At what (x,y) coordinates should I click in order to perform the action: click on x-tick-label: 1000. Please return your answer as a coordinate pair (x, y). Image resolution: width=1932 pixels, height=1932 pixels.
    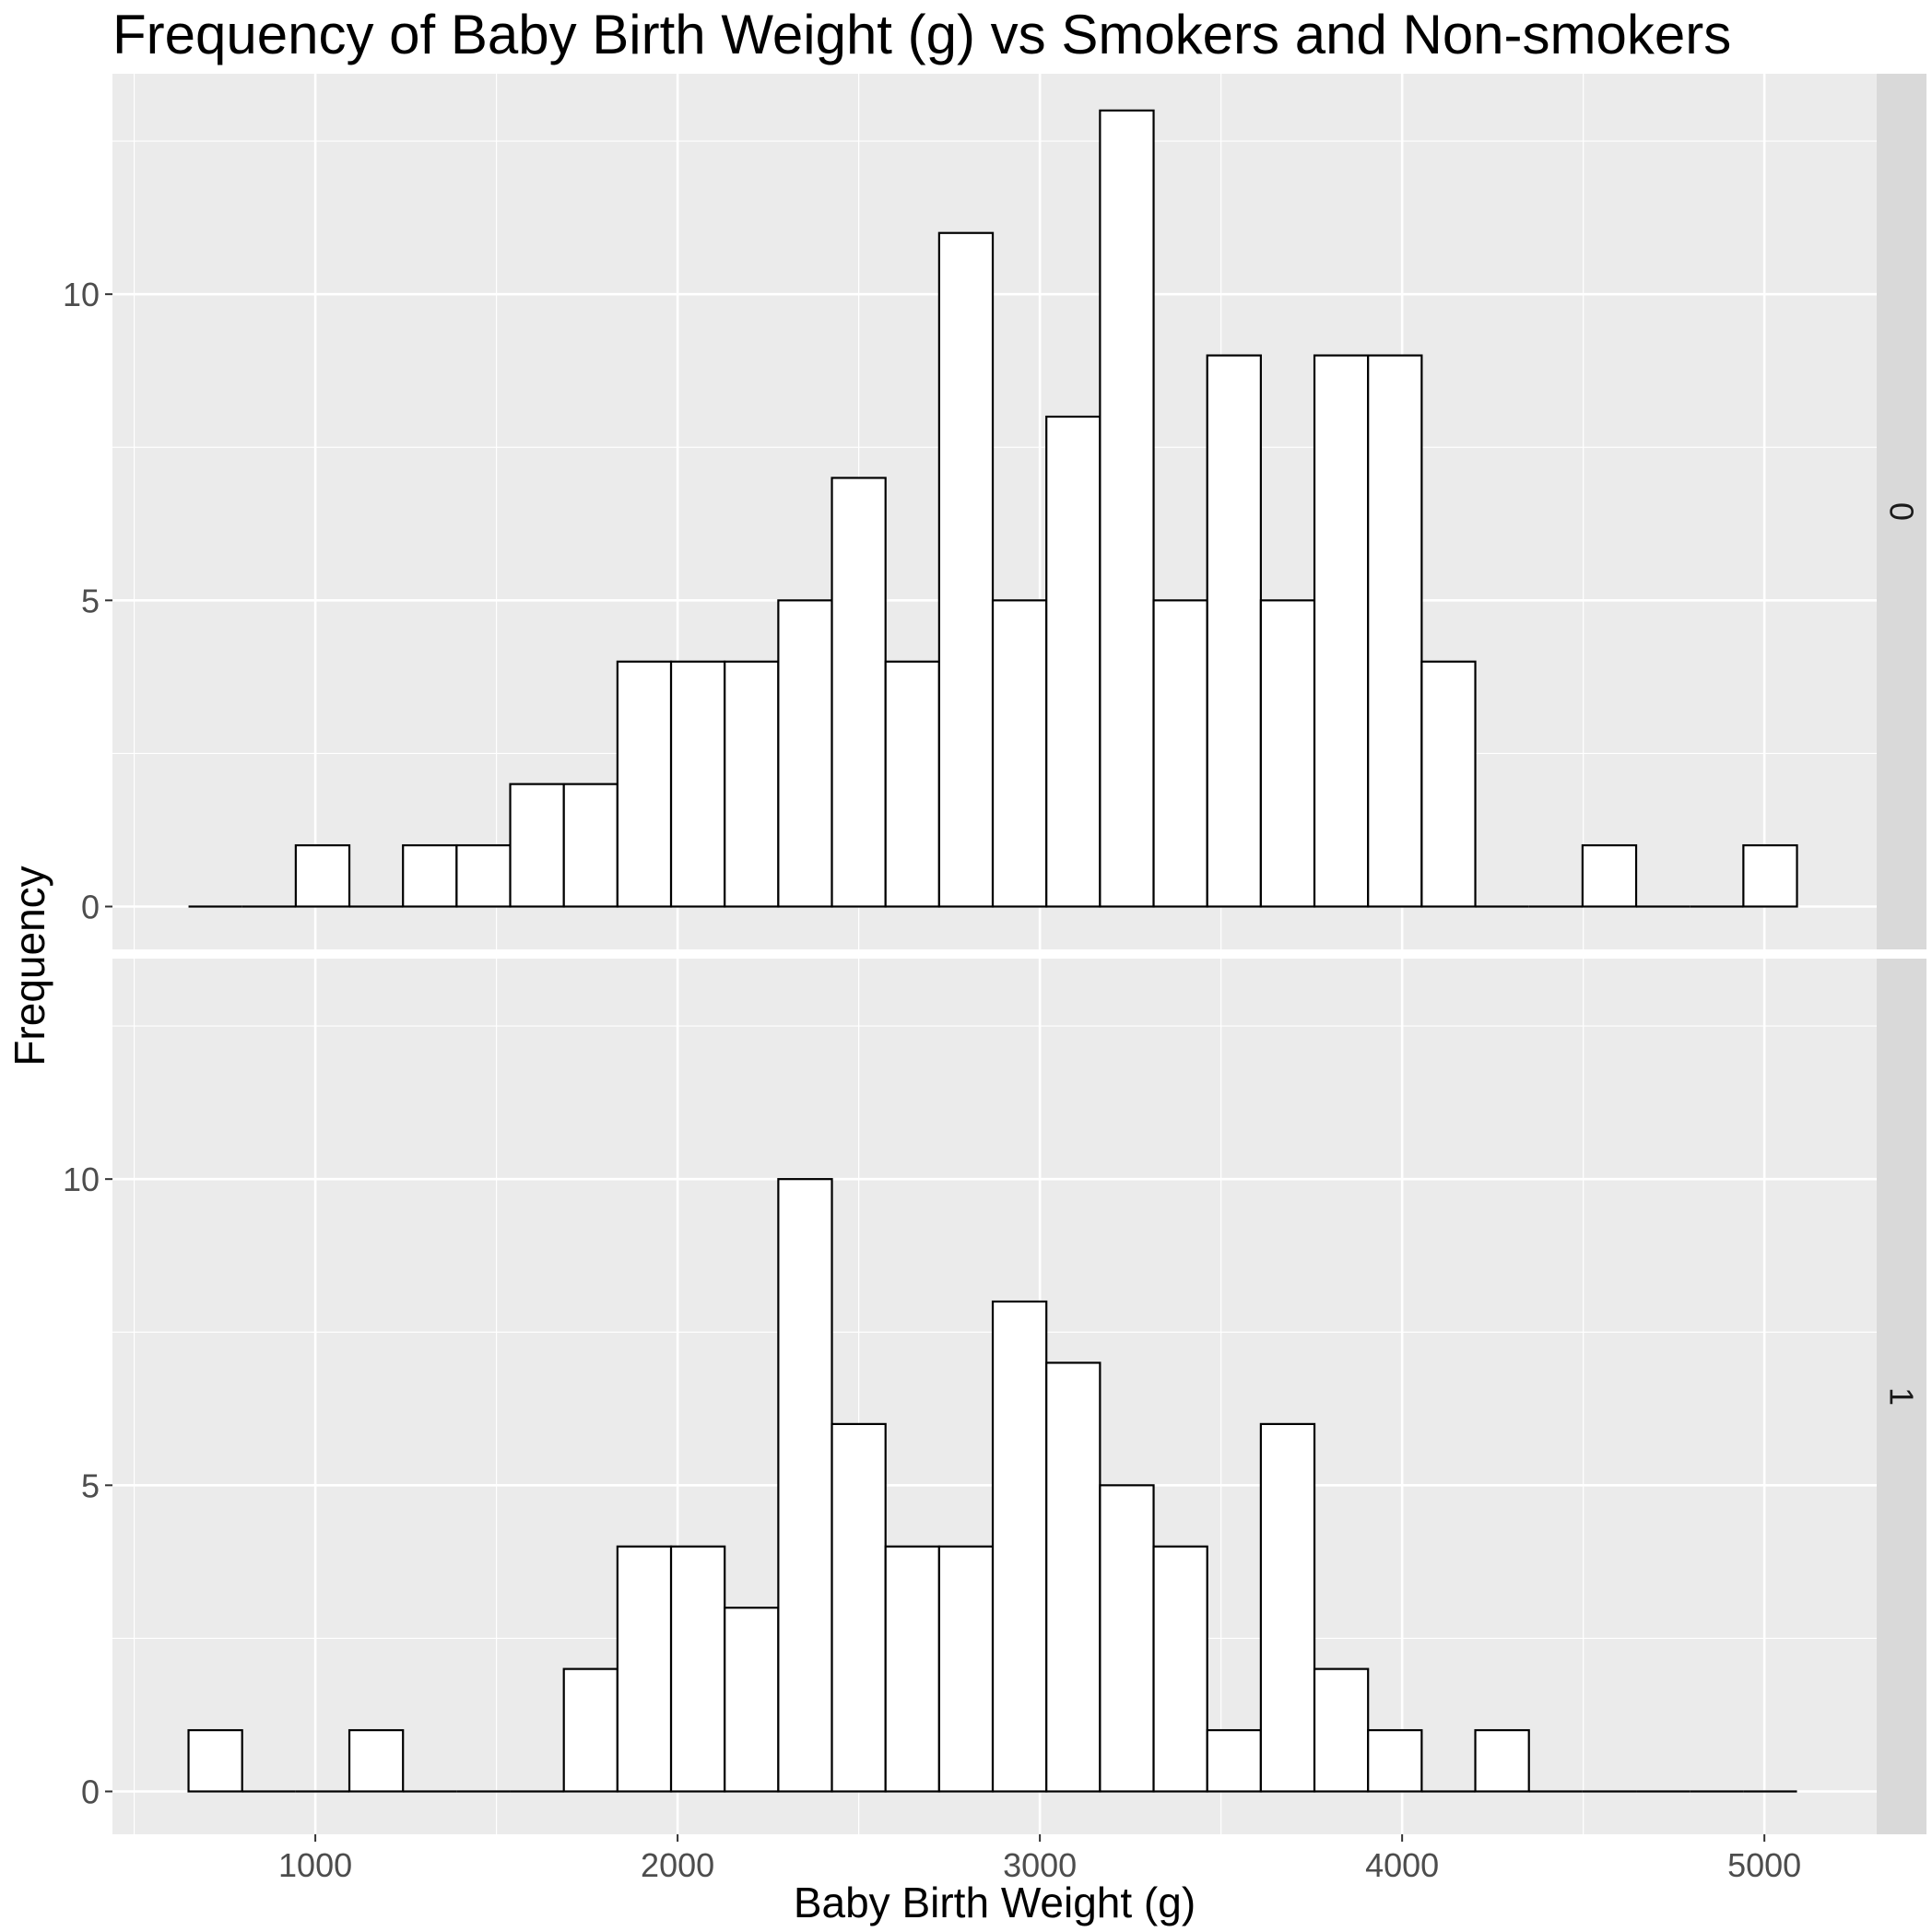
    Looking at the image, I should click on (315, 1865).